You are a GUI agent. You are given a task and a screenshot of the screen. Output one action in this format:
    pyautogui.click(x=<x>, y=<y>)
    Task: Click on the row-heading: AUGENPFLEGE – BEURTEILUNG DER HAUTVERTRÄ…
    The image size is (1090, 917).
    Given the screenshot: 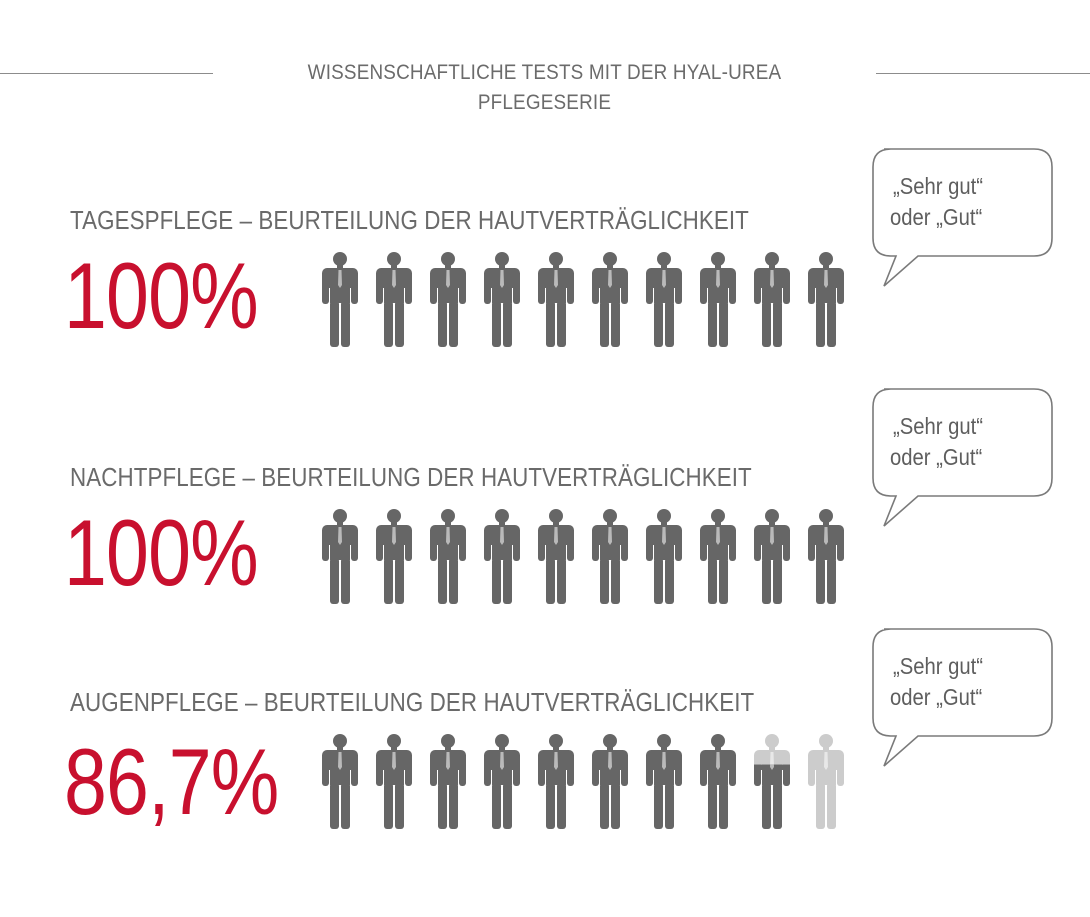 What is the action you would take?
    pyautogui.click(x=412, y=702)
    